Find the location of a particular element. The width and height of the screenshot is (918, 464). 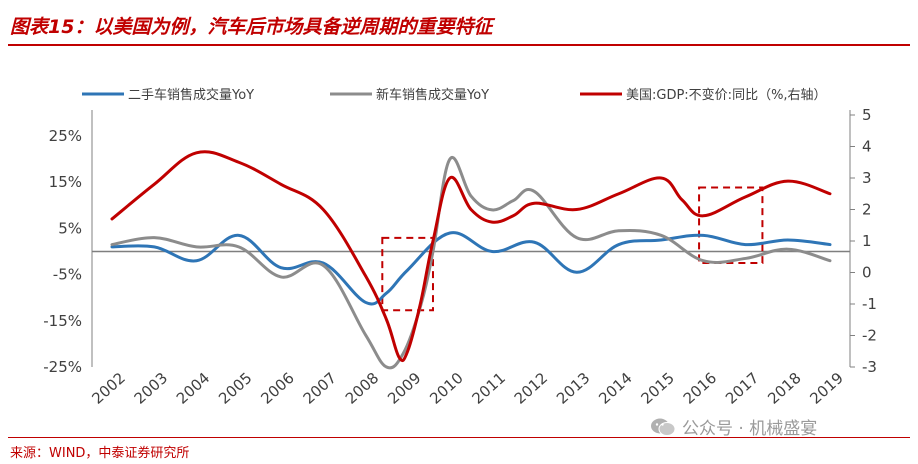

right-tick-label: 4 is located at coordinates (867, 147).